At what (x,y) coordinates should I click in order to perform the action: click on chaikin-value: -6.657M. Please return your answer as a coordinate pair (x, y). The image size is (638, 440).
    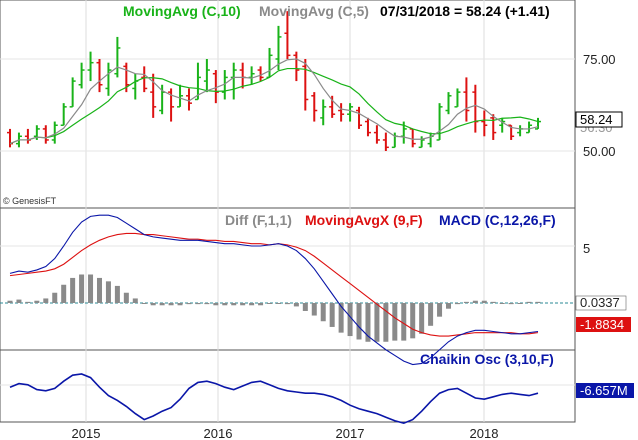
    Looking at the image, I should click on (604, 390).